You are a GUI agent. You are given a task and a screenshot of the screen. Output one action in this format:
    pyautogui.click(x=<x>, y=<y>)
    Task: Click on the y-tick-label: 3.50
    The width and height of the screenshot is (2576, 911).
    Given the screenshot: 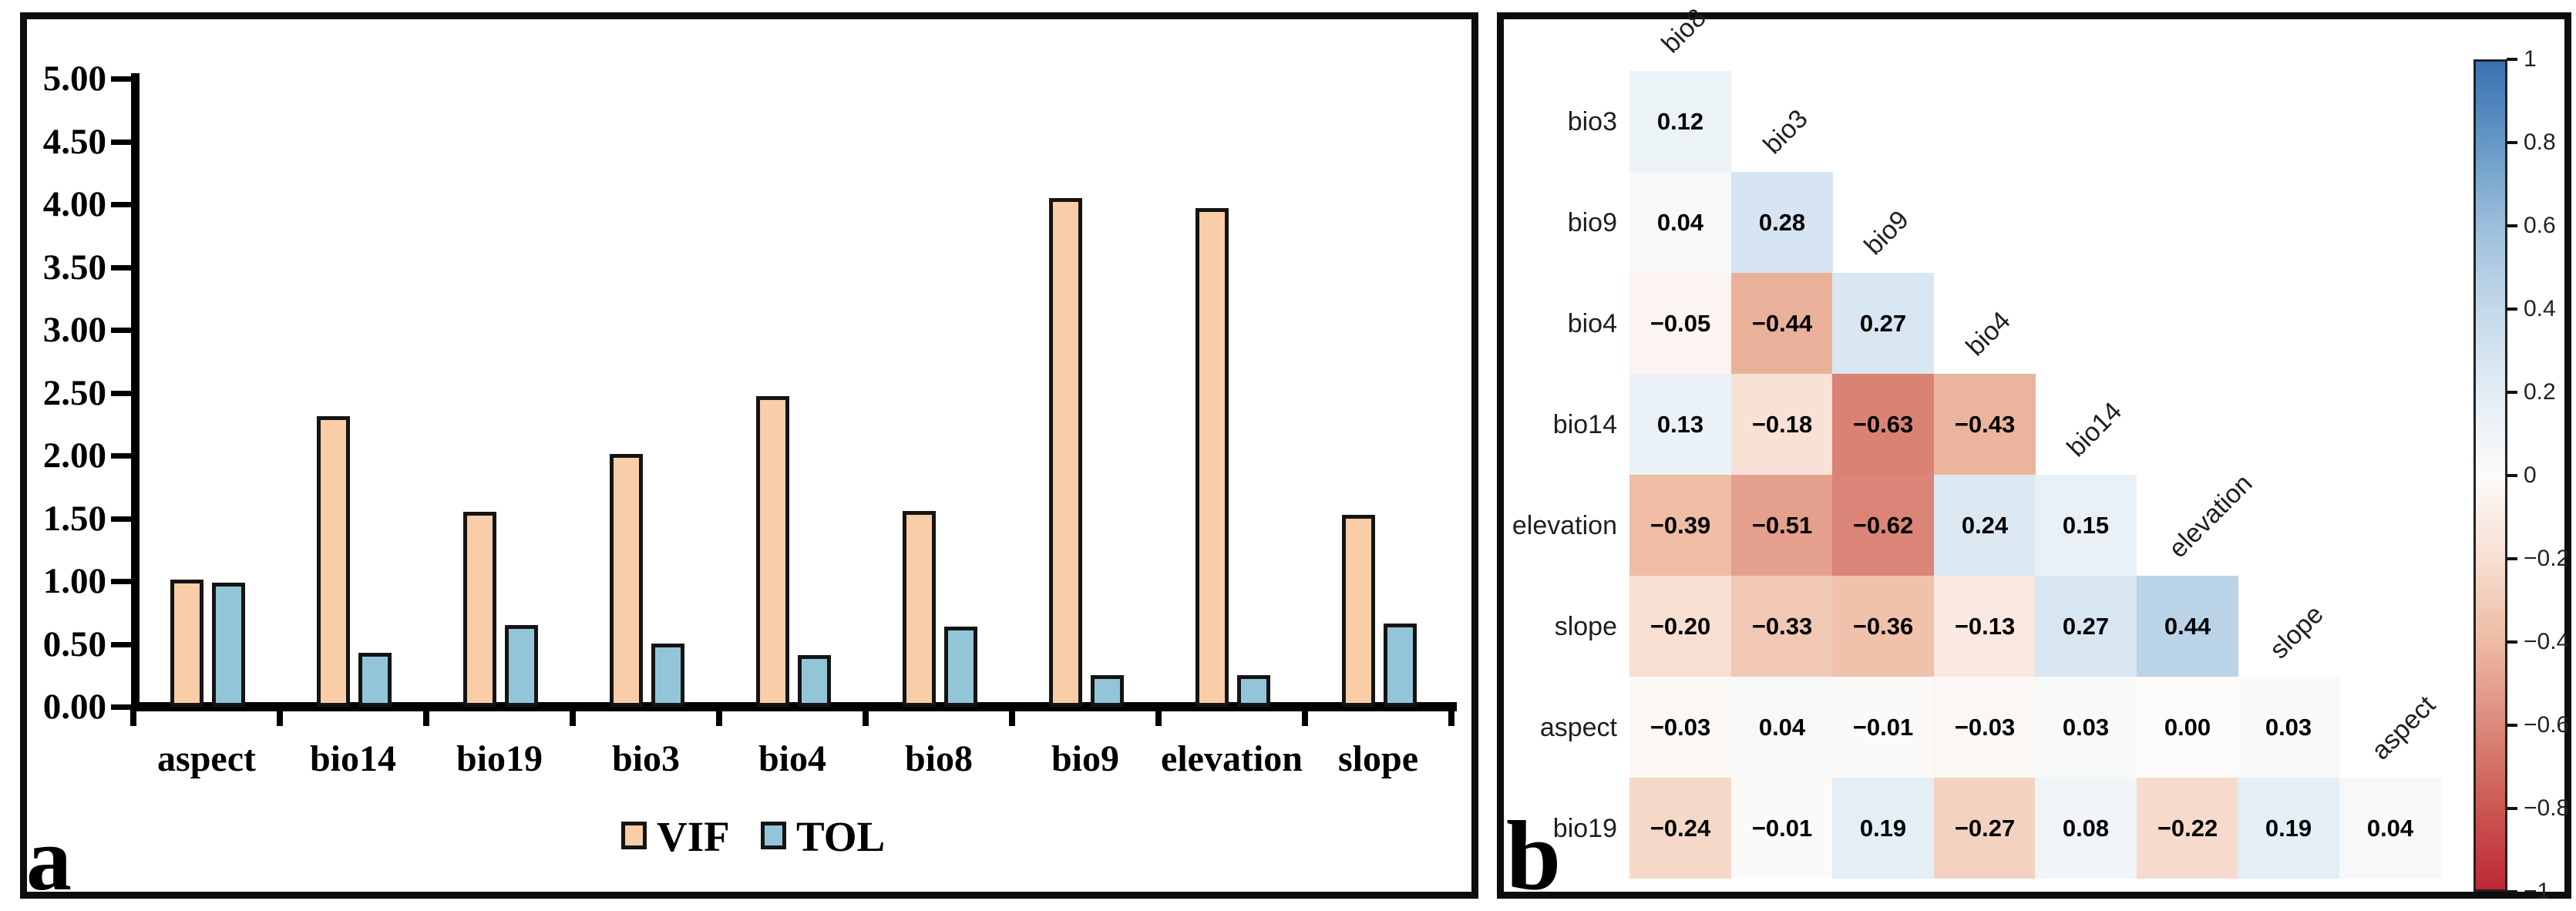 What is the action you would take?
    pyautogui.click(x=74, y=267)
    